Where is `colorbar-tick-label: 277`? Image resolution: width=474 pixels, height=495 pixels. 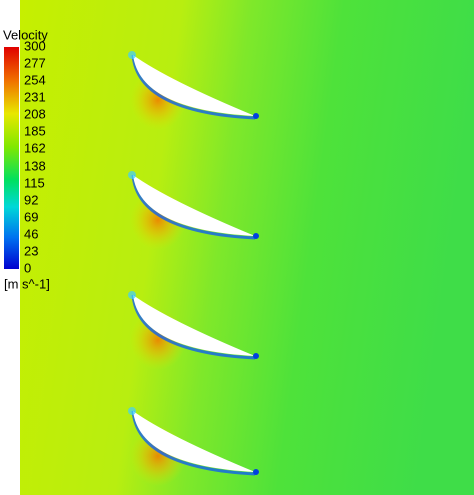
colorbar-tick-label: 277 is located at coordinates (35, 62).